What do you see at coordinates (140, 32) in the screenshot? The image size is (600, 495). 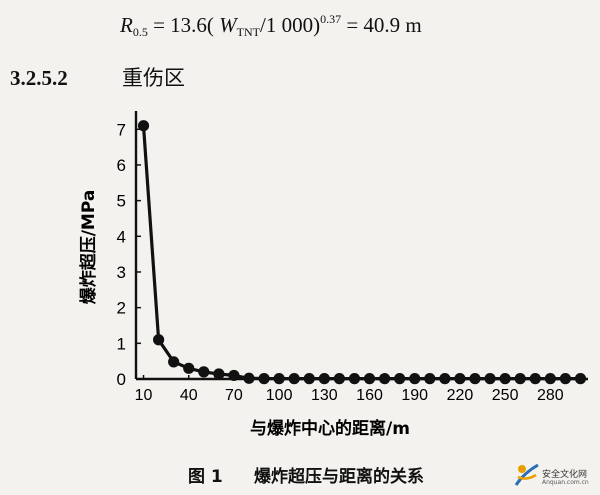 I see `formula-r-subscript: 0.5` at bounding box center [140, 32].